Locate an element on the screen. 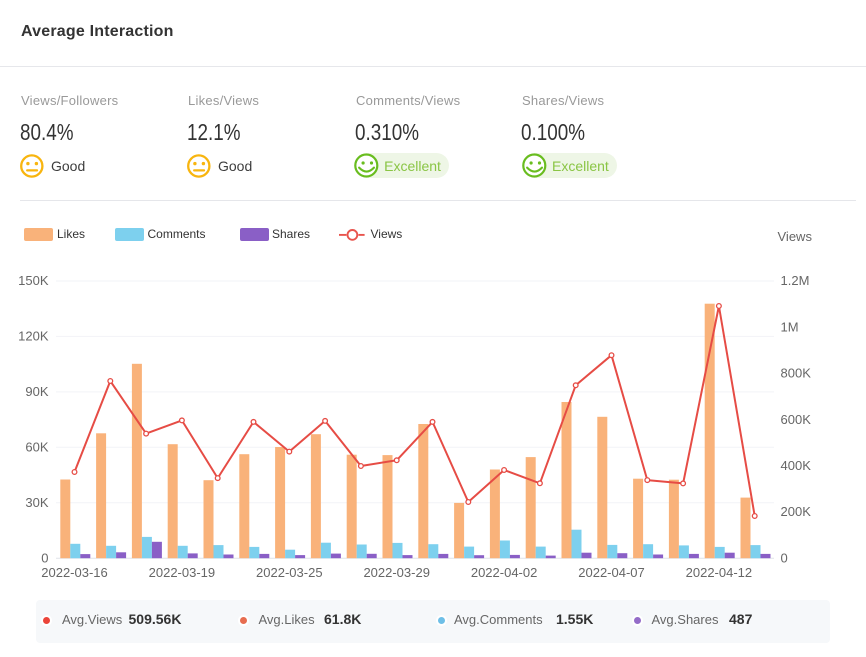 The image size is (866, 657). svg-text: 400K is located at coordinates (796, 465).